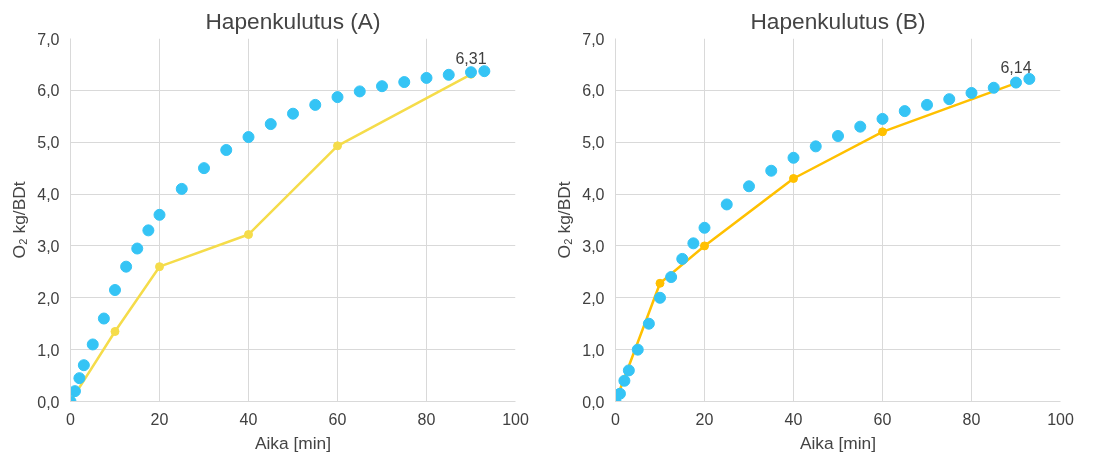 The image size is (1098, 461). I want to click on data-label: 6,14, so click(1016, 68).